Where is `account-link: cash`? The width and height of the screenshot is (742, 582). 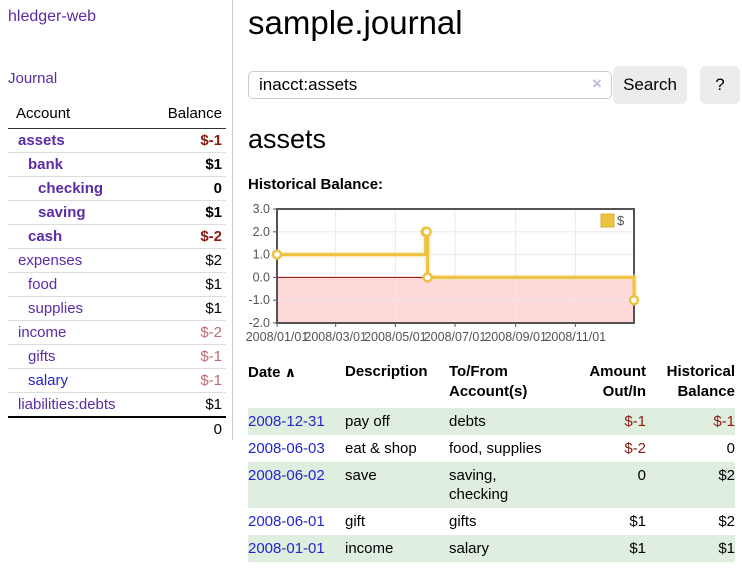
account-link: cash is located at coordinates (45, 236).